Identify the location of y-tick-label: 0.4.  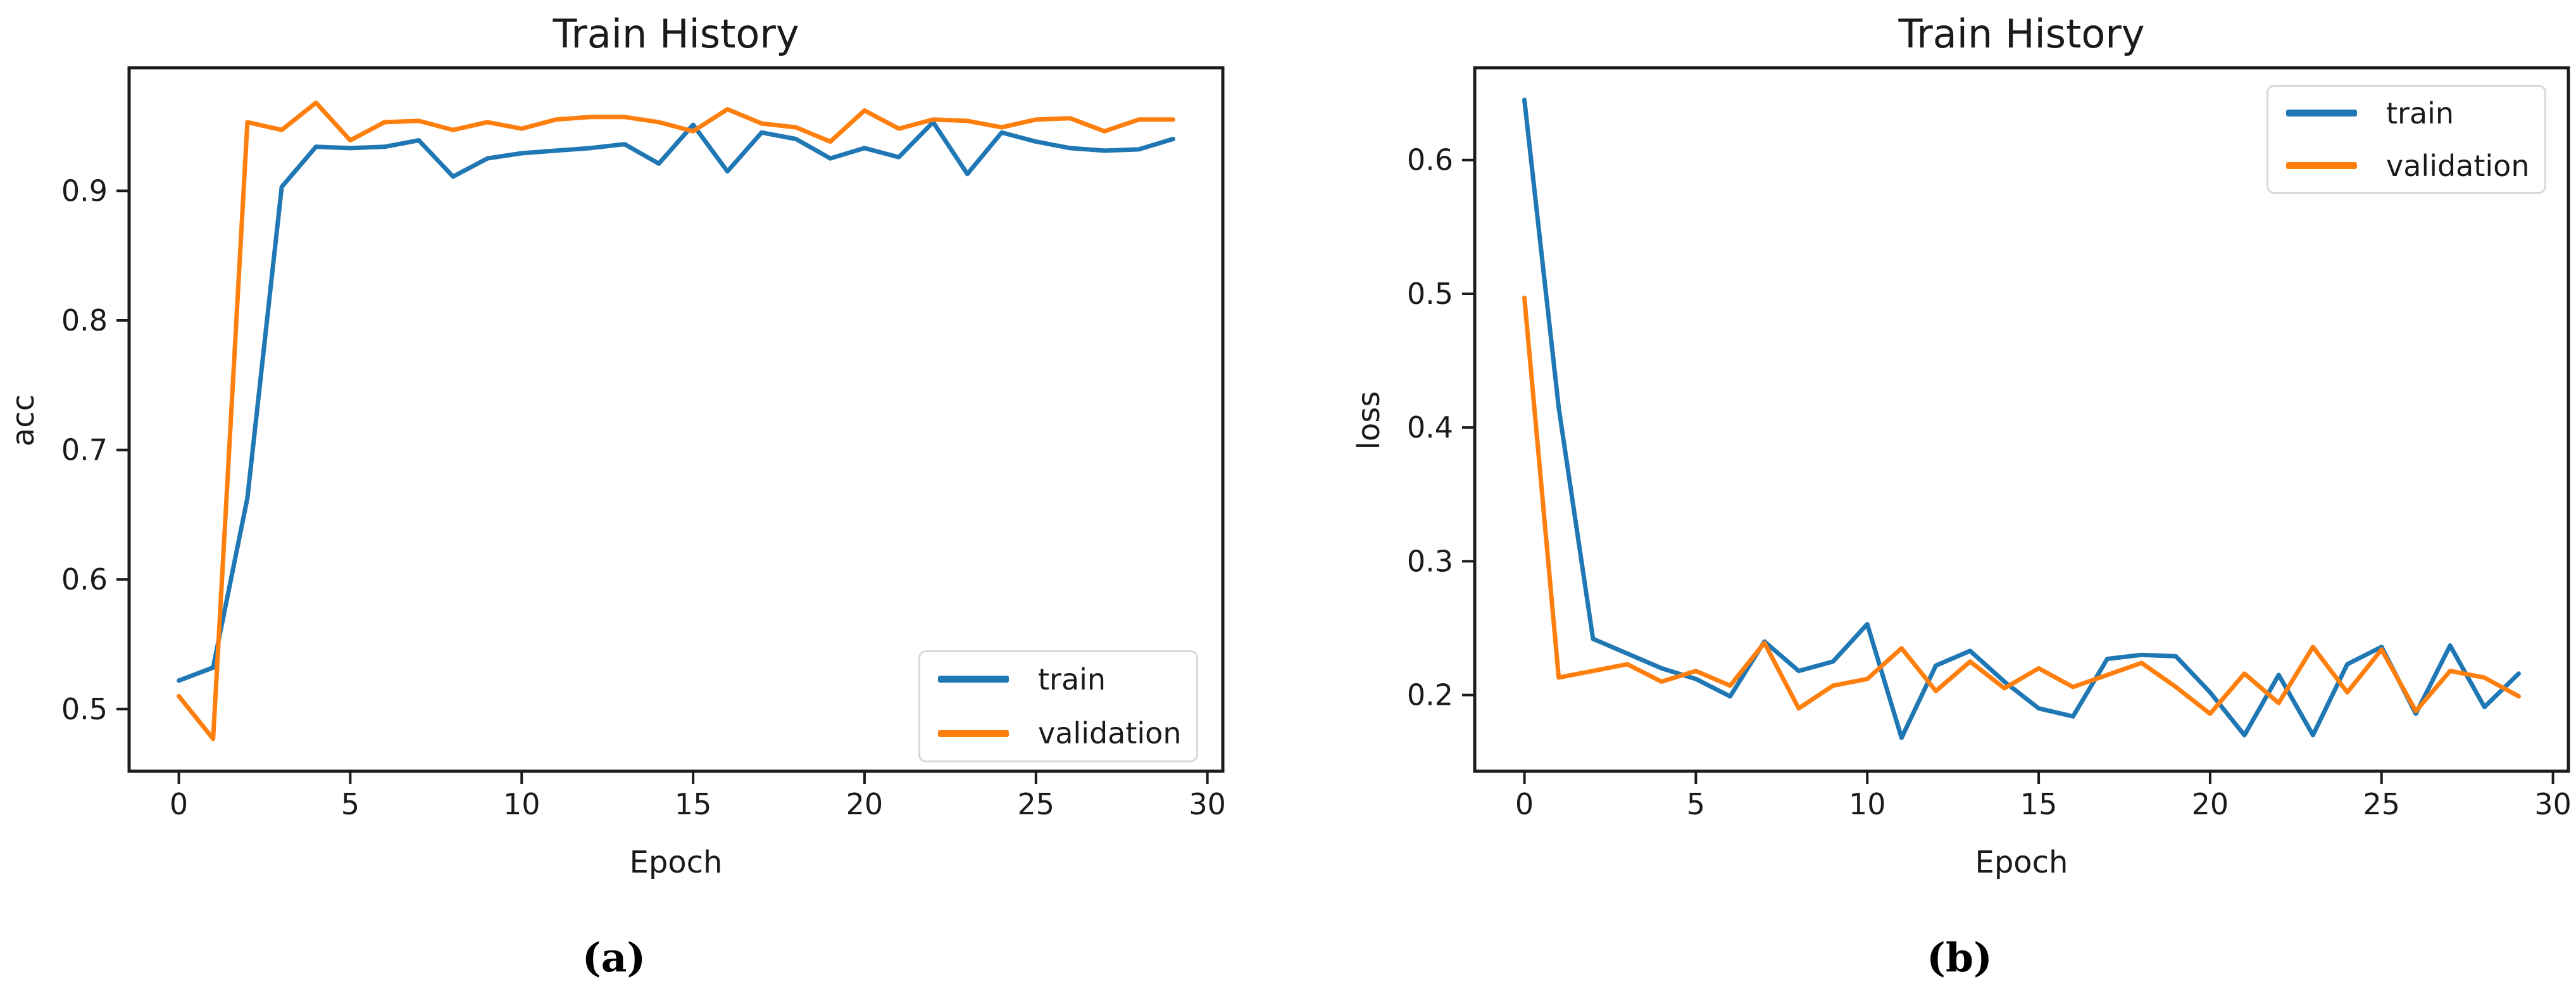
(1430, 428).